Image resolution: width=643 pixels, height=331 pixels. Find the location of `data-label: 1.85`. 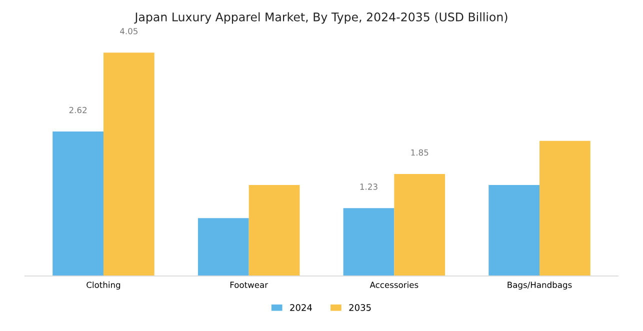

data-label: 1.85 is located at coordinates (419, 152).